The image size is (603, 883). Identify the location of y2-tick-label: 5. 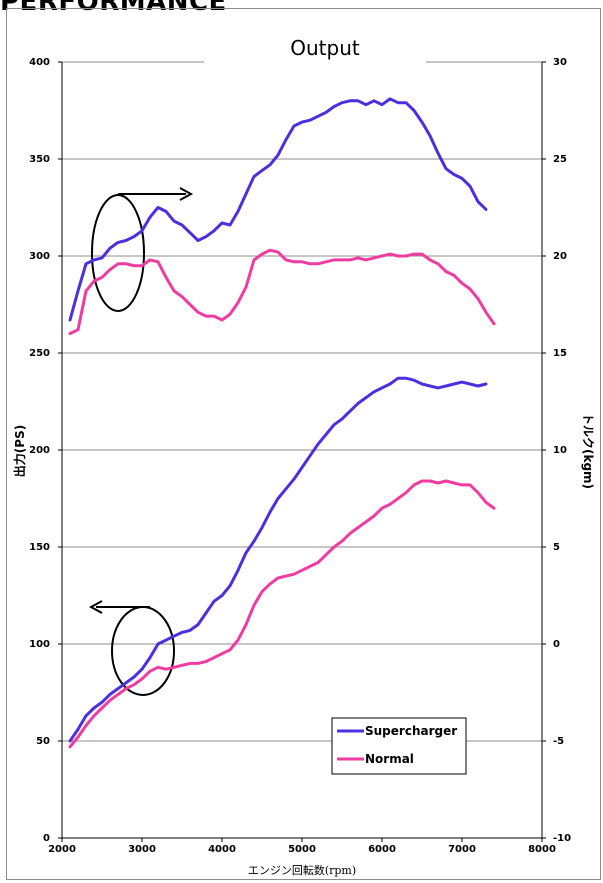
(556, 547).